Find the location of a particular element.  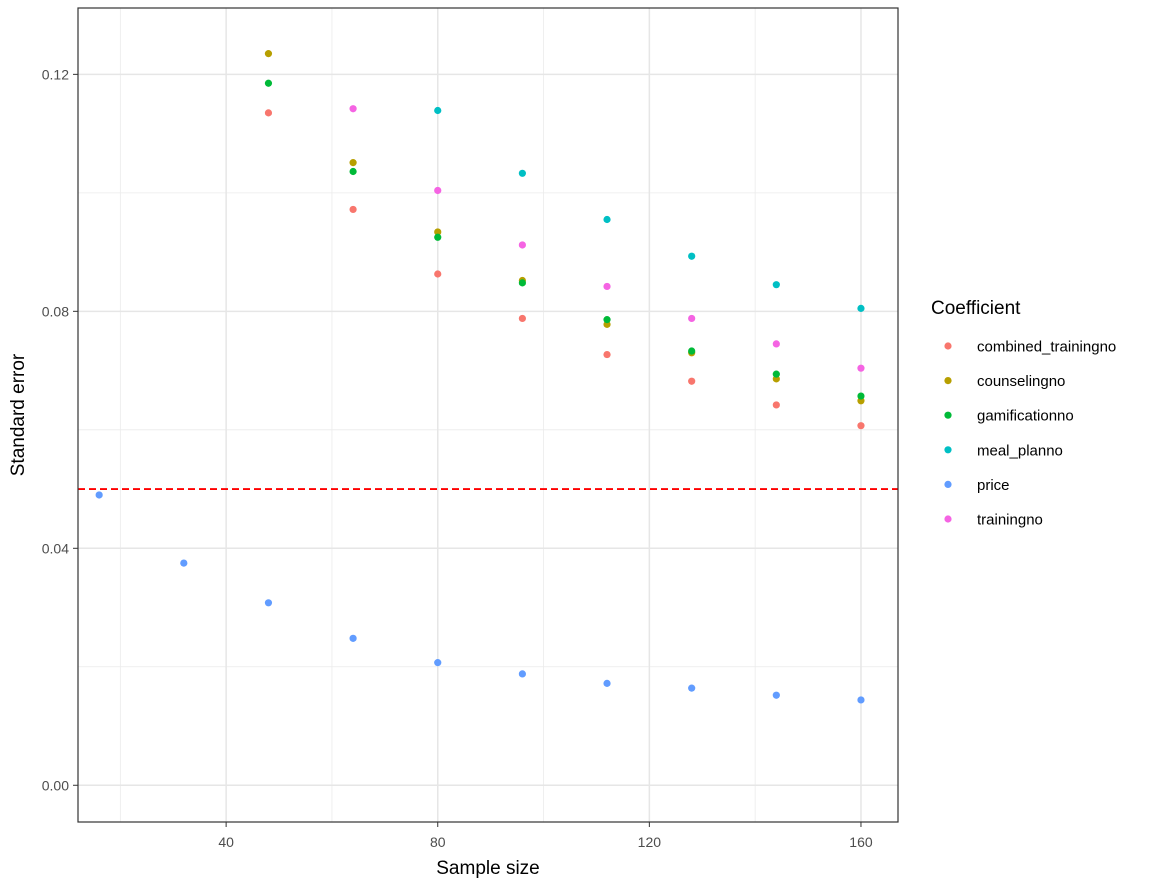

legend-label-trainingno: trainingno is located at coordinates (1010, 520).